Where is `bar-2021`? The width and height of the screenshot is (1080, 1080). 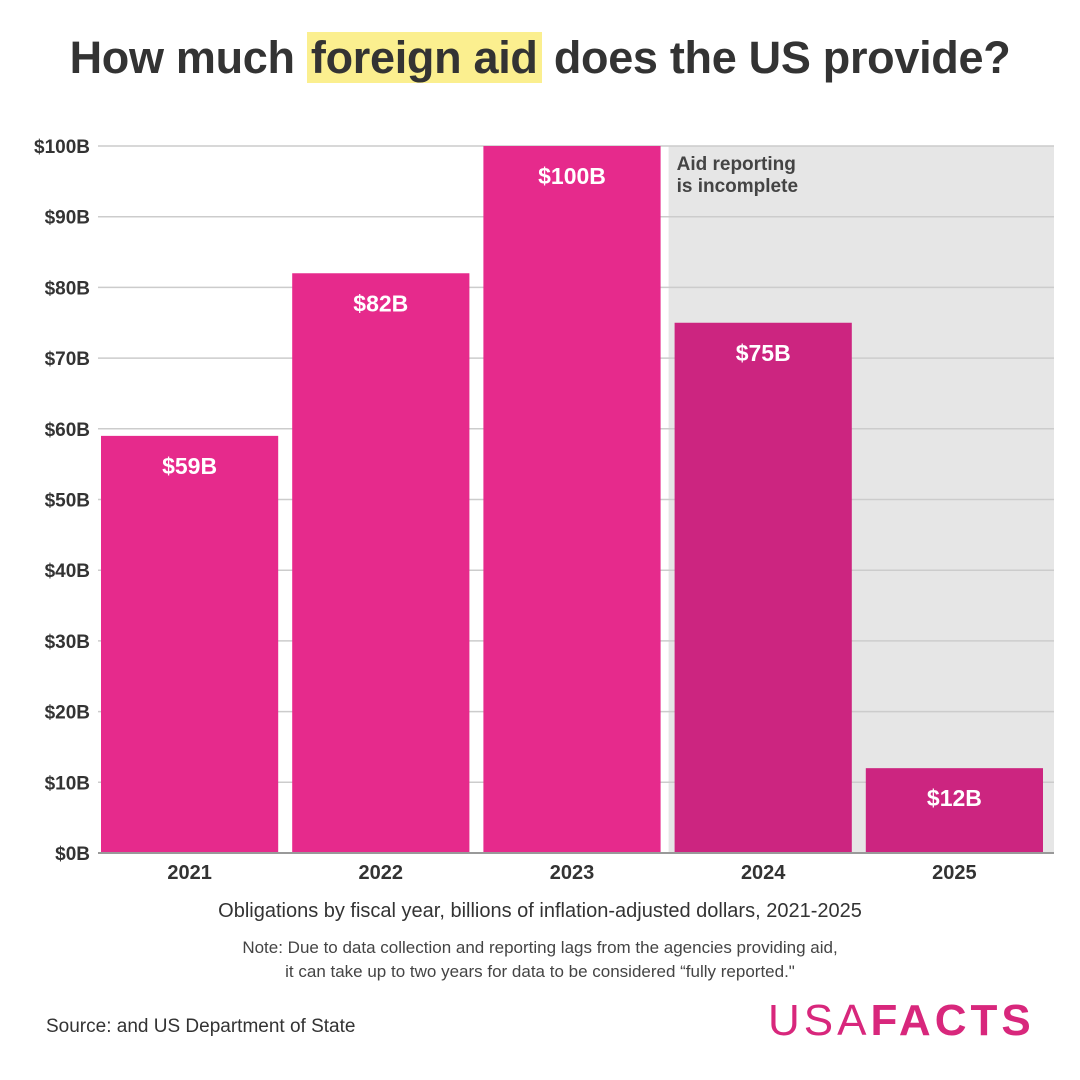 bar-2021 is located at coordinates (190, 644).